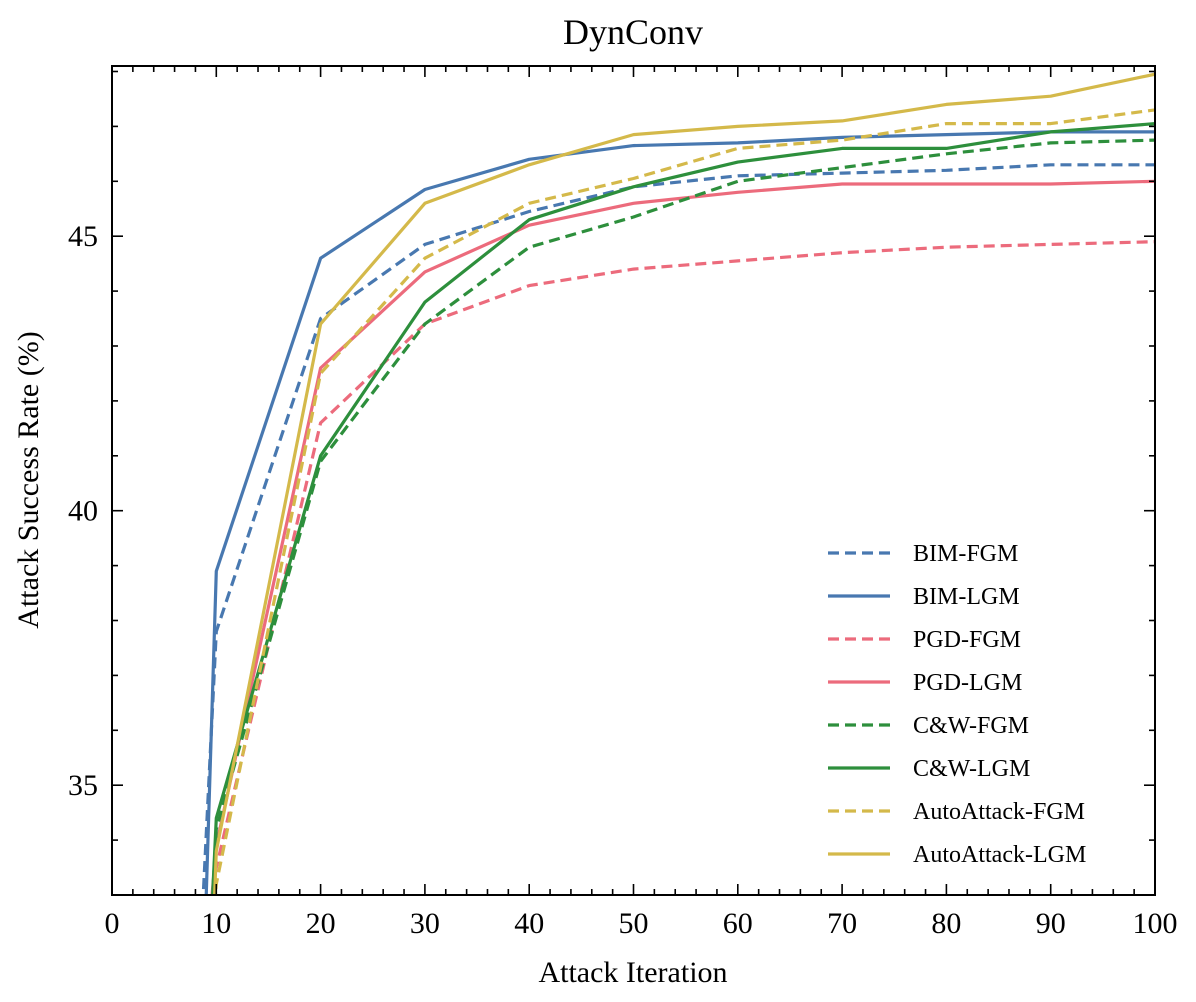 The width and height of the screenshot is (1196, 1002). What do you see at coordinates (738, 923) in the screenshot?
I see `x-tick-label: 60` at bounding box center [738, 923].